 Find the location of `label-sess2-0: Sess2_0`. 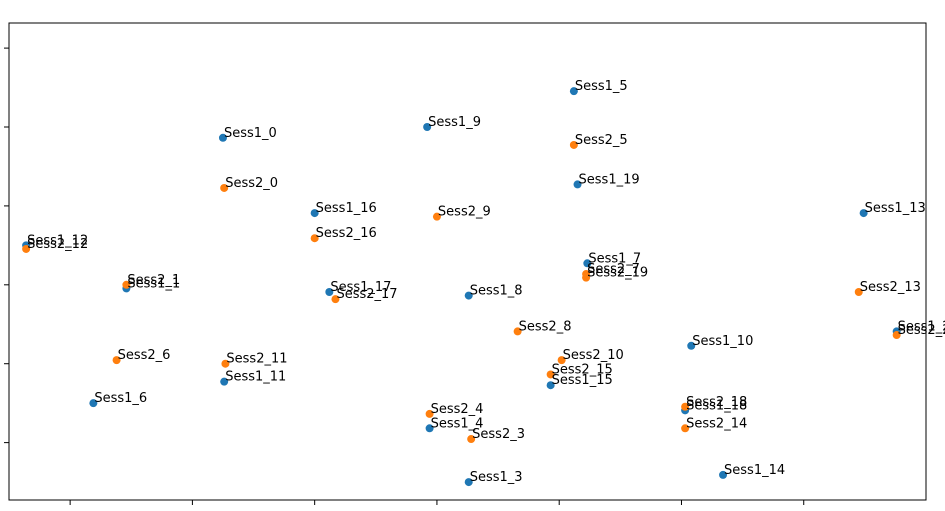

label-sess2-0: Sess2_0 is located at coordinates (251, 183).